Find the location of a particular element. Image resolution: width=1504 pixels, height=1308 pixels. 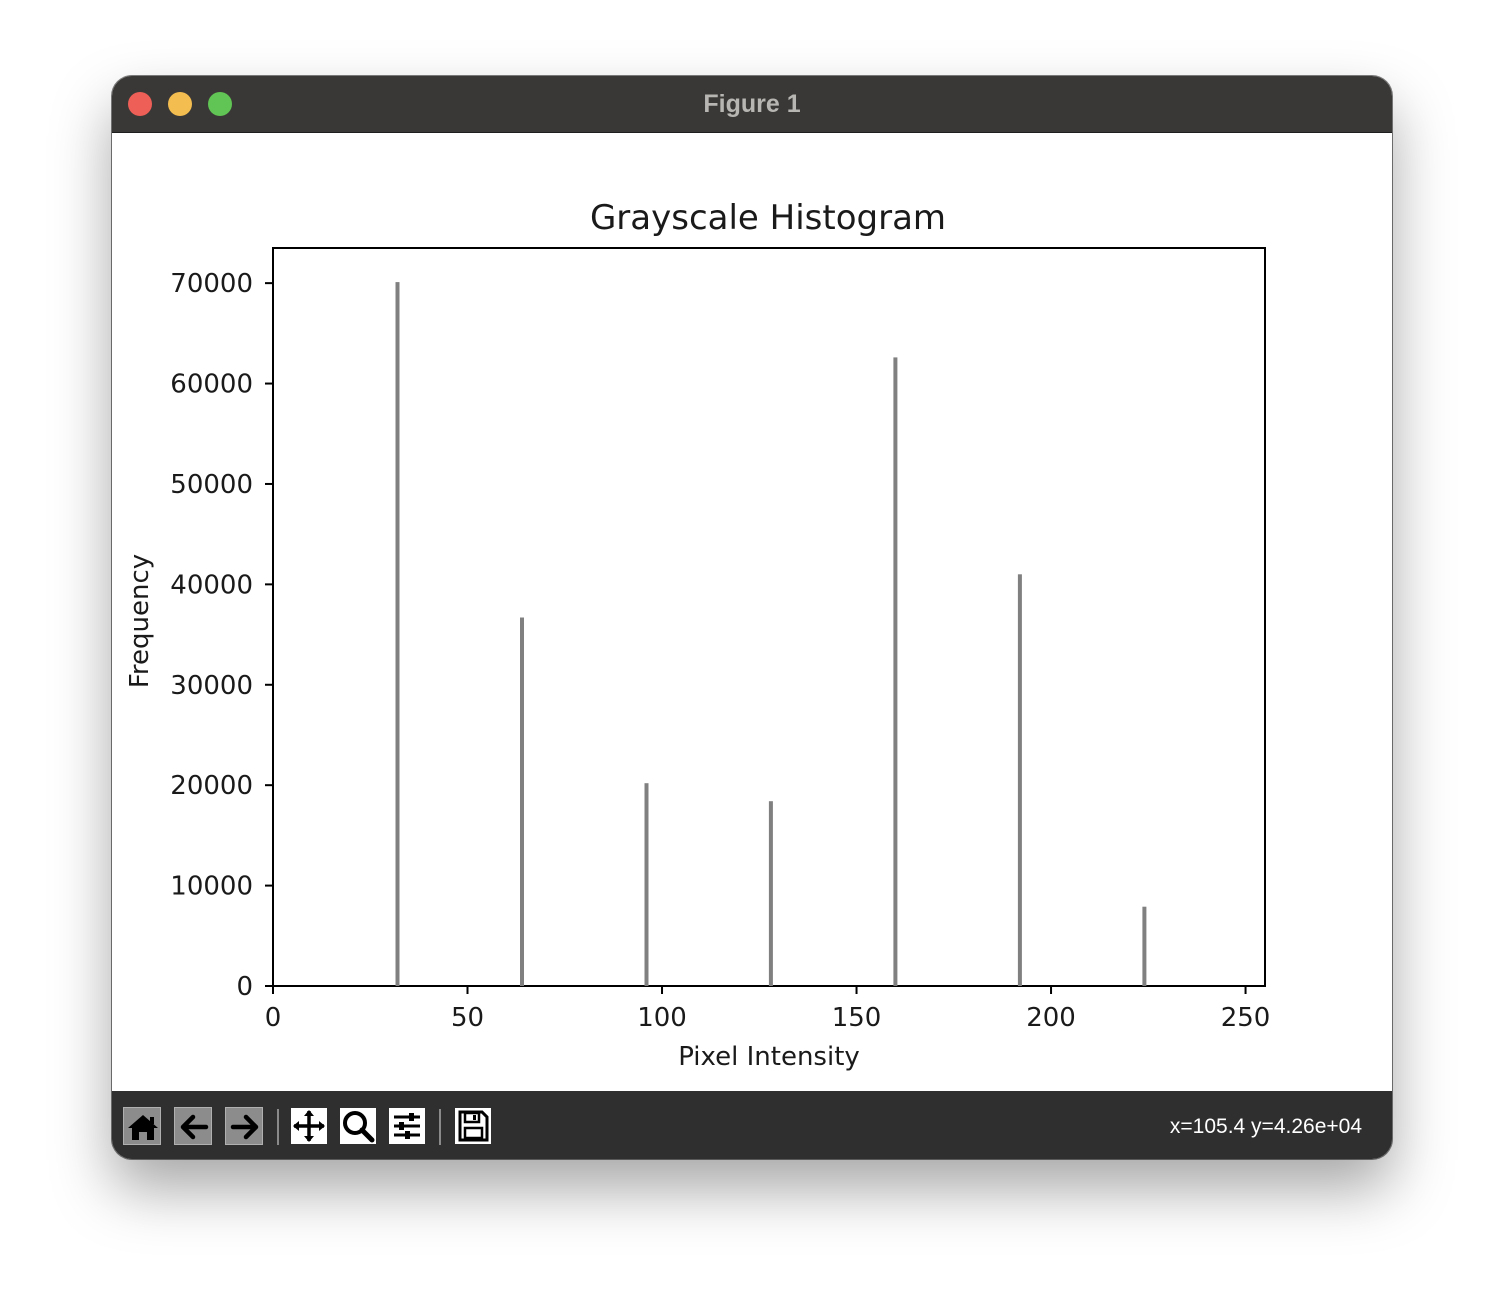

y-tick-label: 10000 is located at coordinates (211, 887).